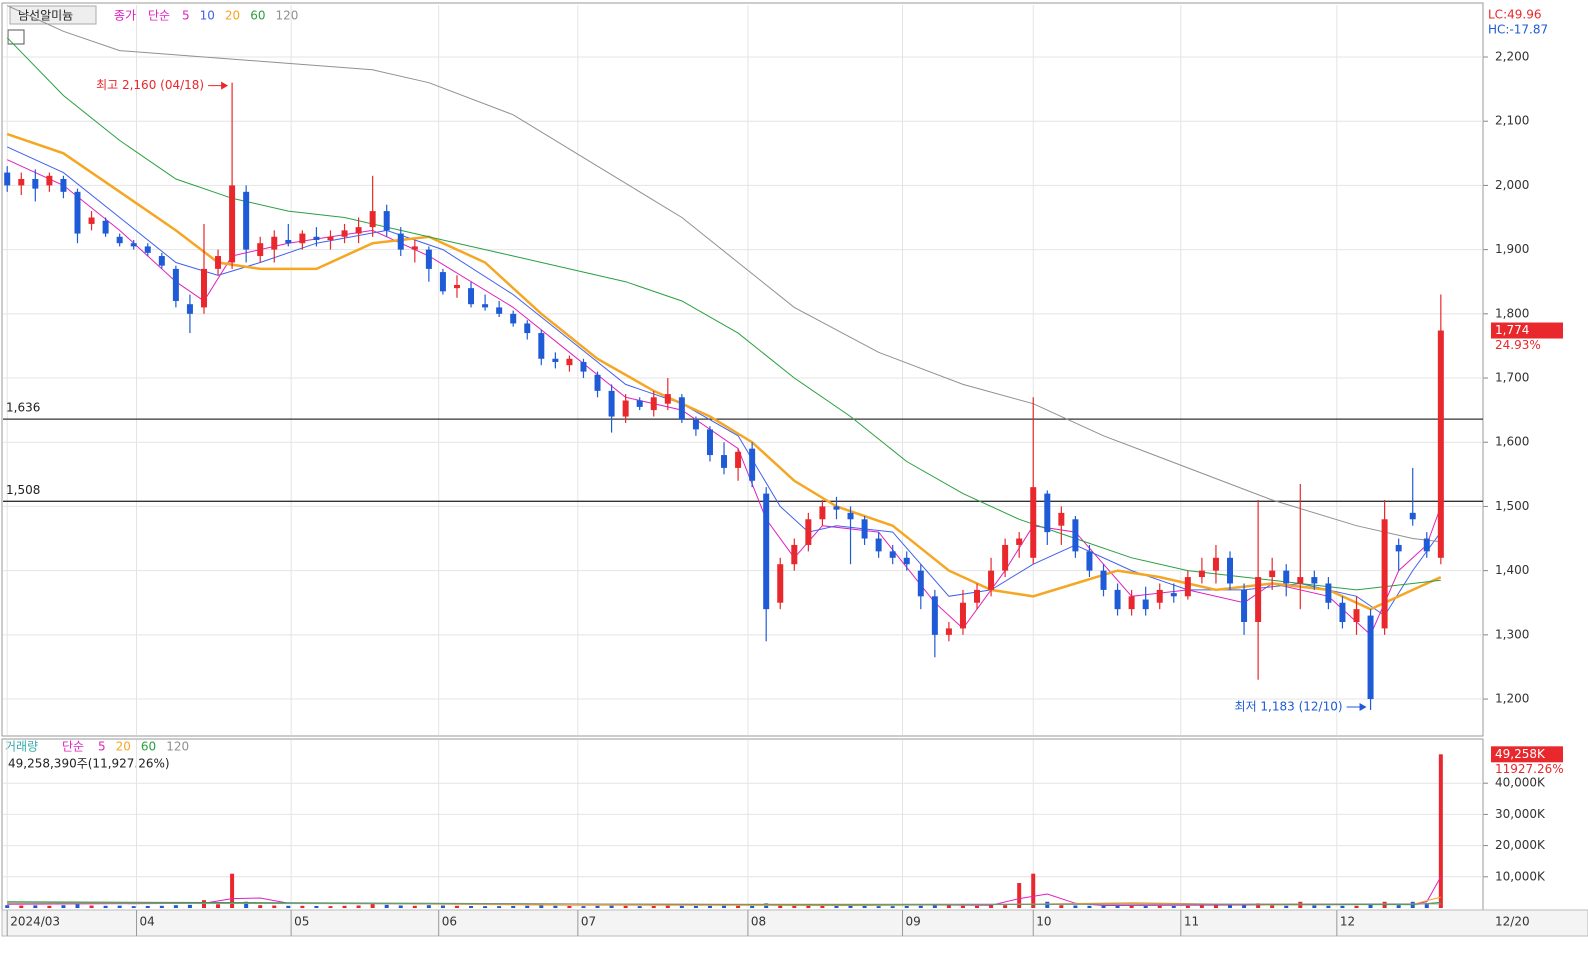  Describe the element at coordinates (102, 747) in the screenshot. I see `volume-ma-legend: 5` at that location.